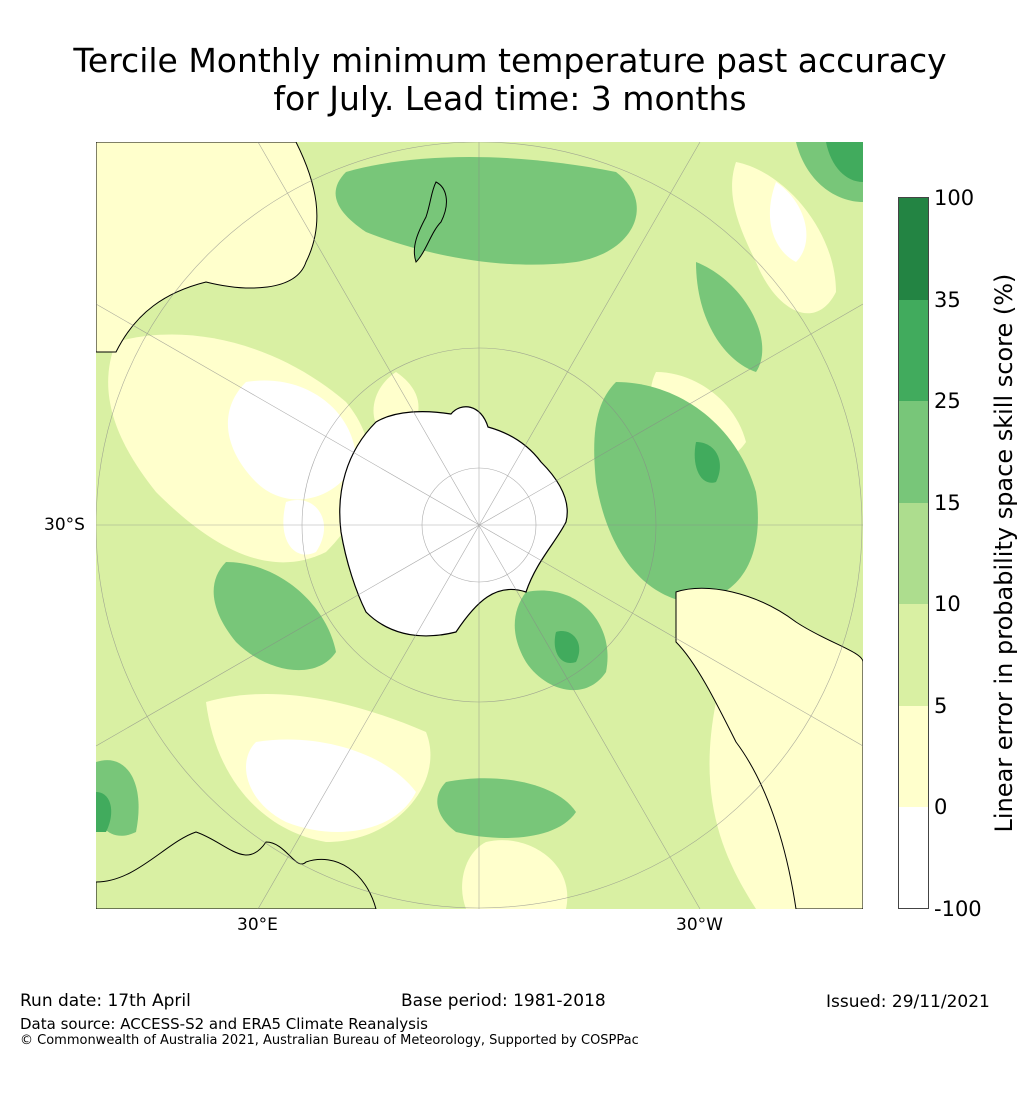 The image size is (1020, 1095). Describe the element at coordinates (947, 401) in the screenshot. I see `colorbar-tick-25: 25` at that location.